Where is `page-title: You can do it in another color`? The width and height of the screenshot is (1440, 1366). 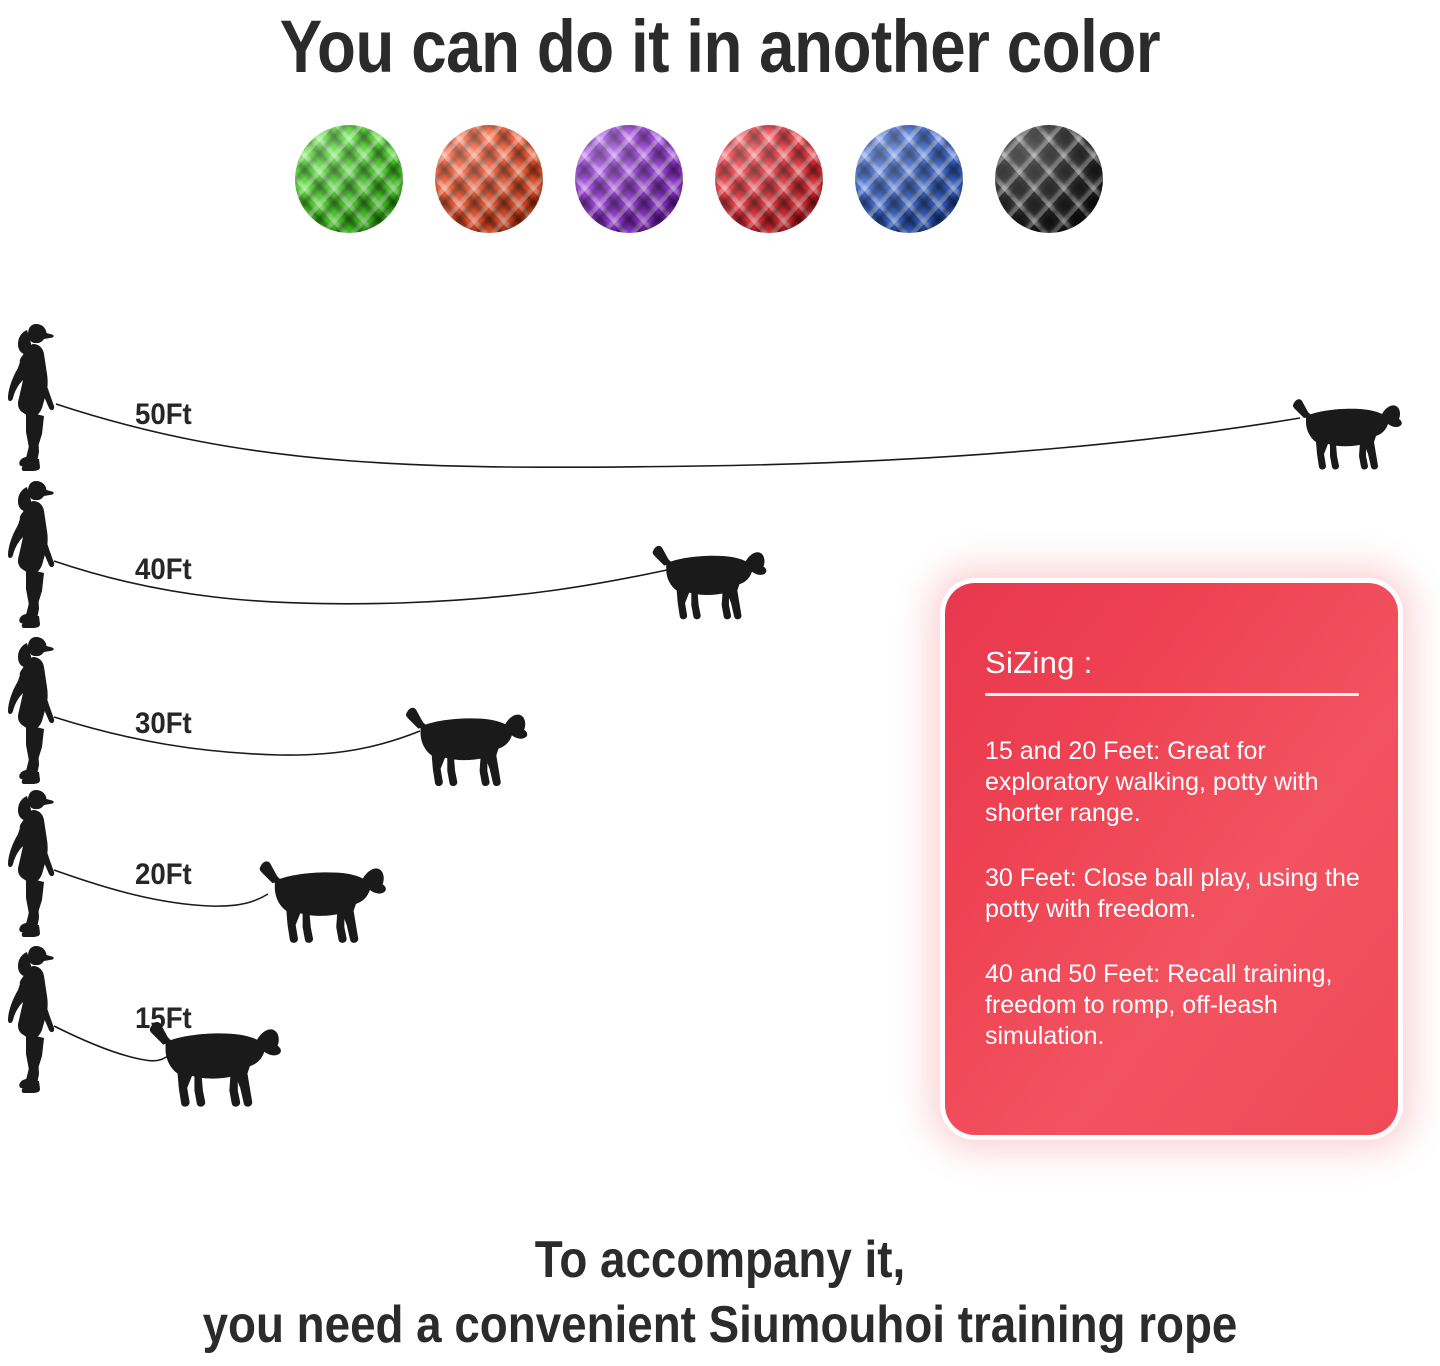
page-title: You can do it in another color is located at coordinates (720, 46).